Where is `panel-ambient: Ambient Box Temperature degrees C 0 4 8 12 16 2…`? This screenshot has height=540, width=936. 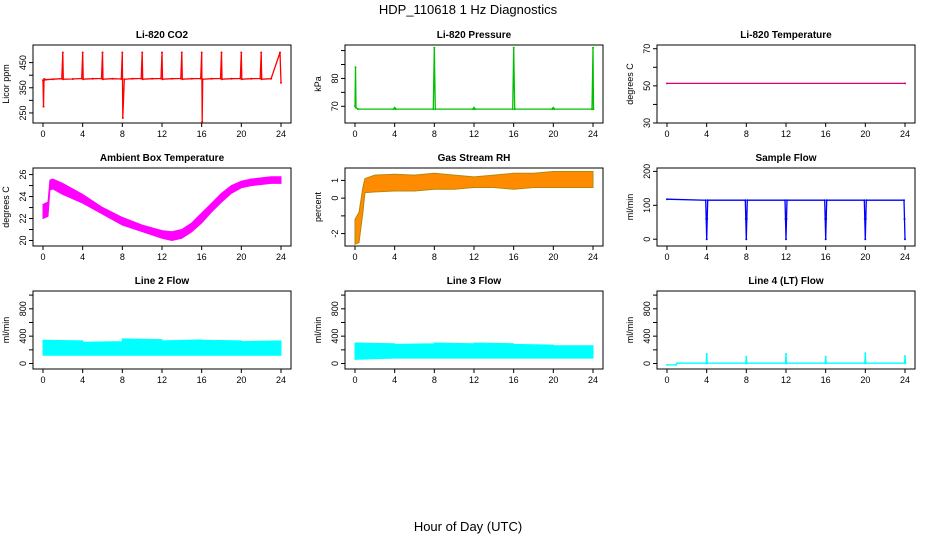 panel-ambient: Ambient Box Temperature degrees C 0 4 8 12 16 2… is located at coordinates (146, 207).